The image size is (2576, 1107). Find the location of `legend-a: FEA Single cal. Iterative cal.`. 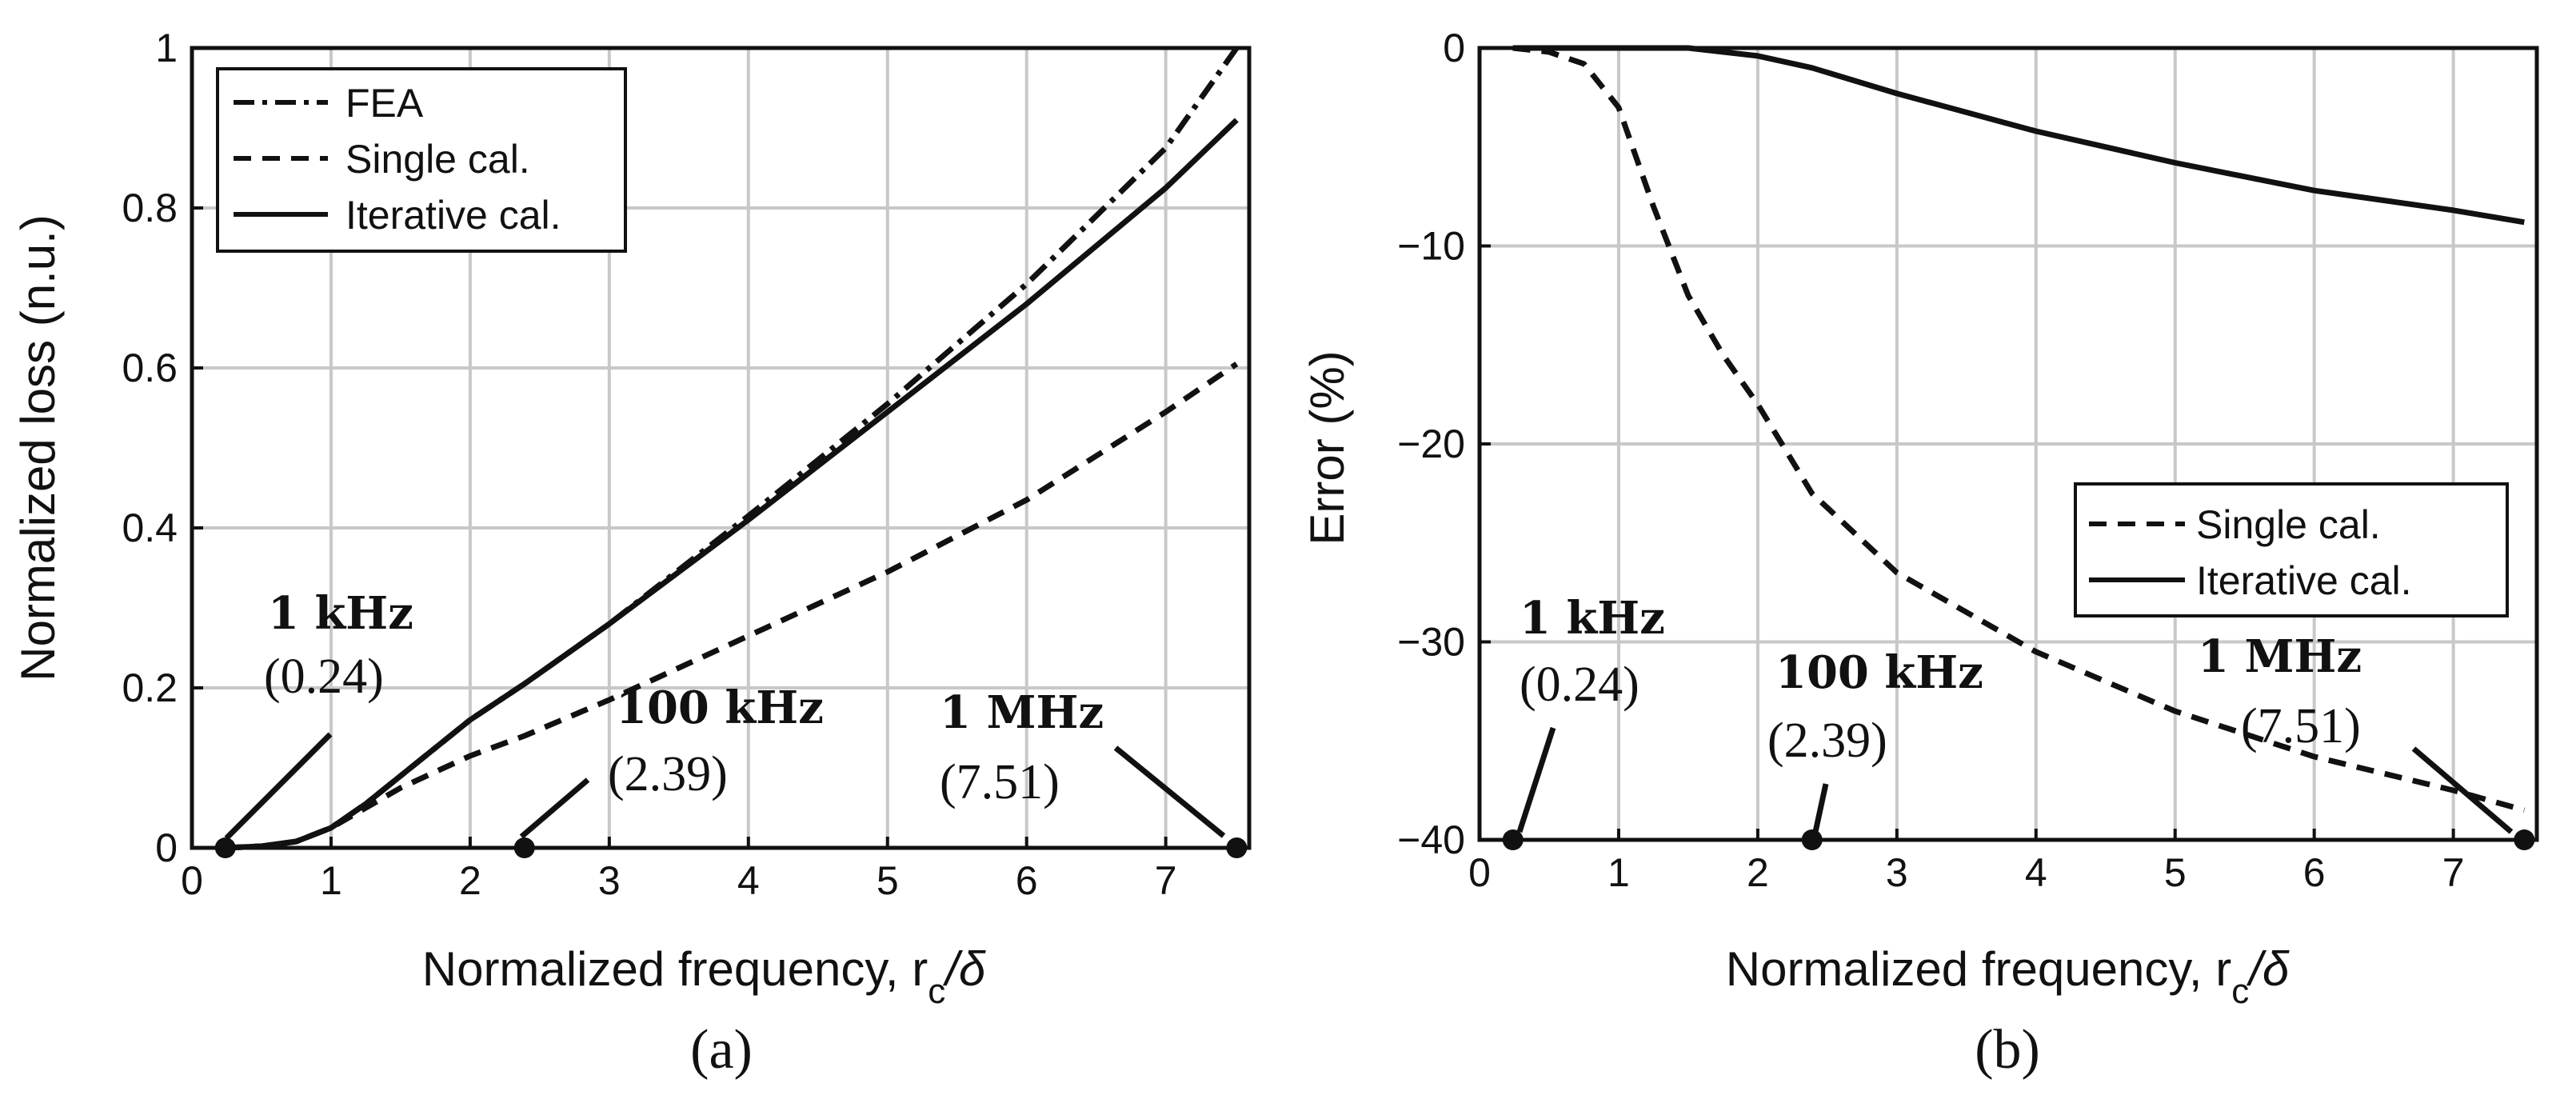

legend-a: FEA Single cal. Iterative cal. is located at coordinates (422, 160).